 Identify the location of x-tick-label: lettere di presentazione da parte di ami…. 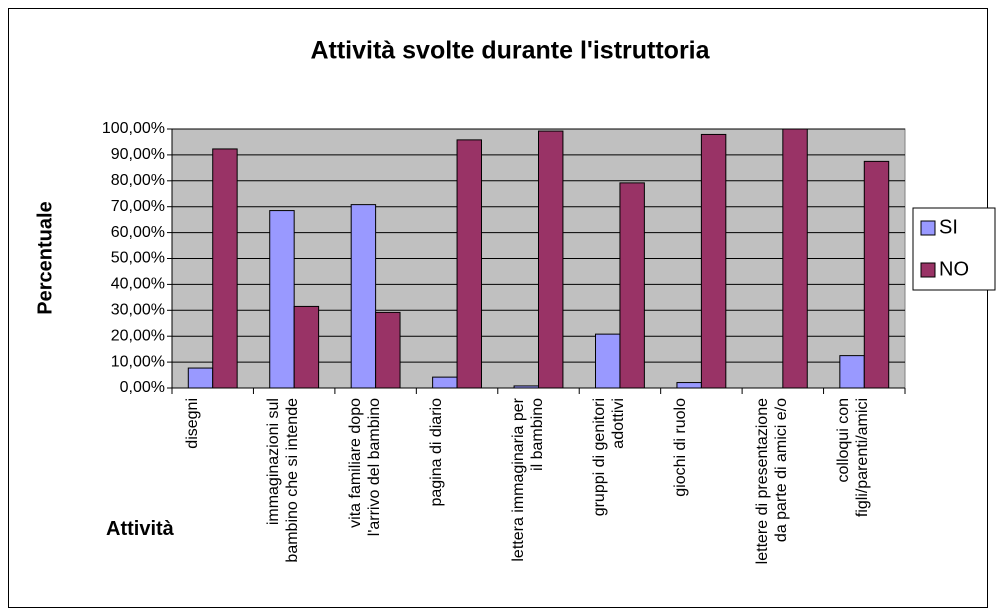
(771, 481).